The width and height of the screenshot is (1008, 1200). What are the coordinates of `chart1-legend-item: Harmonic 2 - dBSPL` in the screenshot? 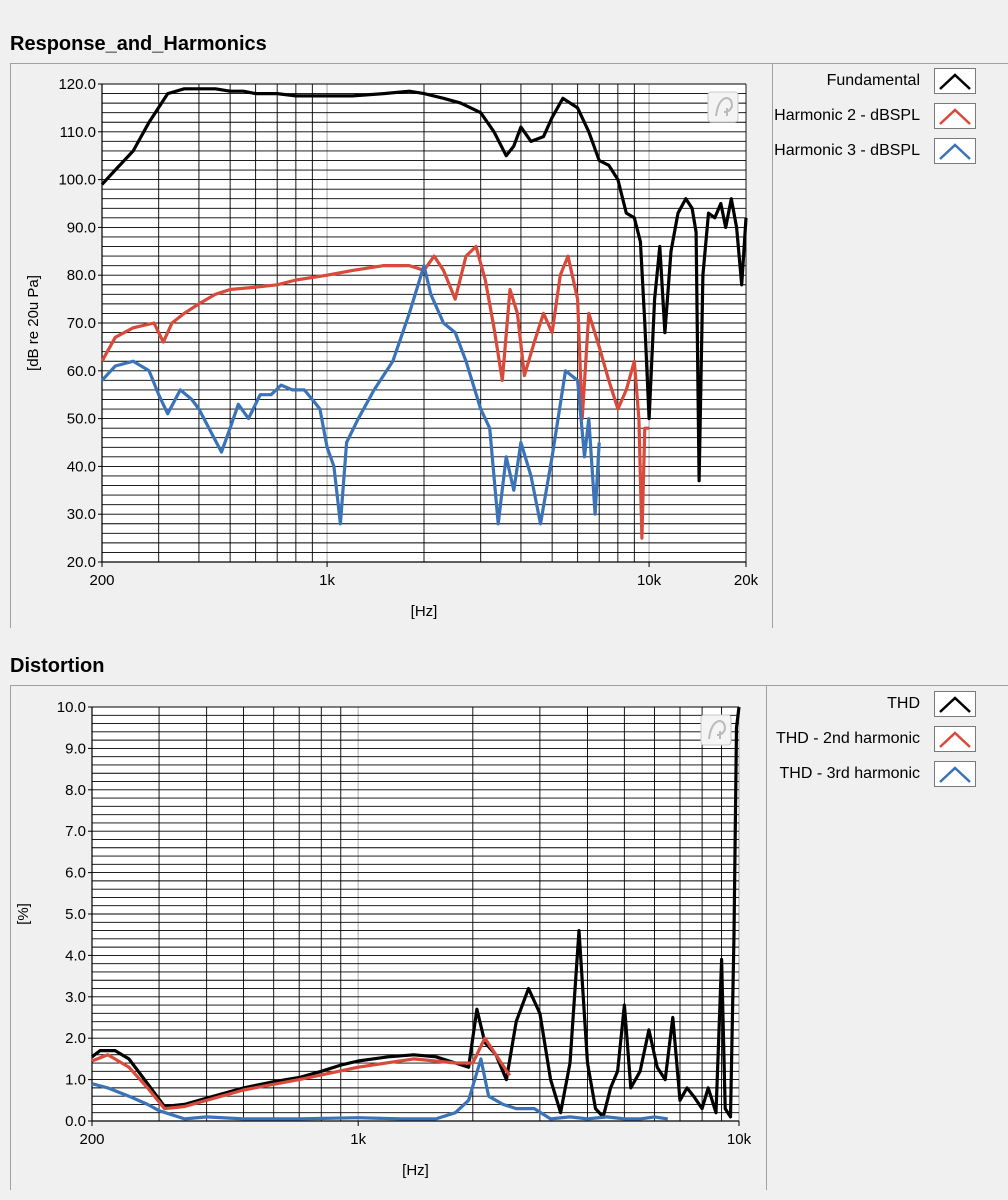 It's located at (875, 116).